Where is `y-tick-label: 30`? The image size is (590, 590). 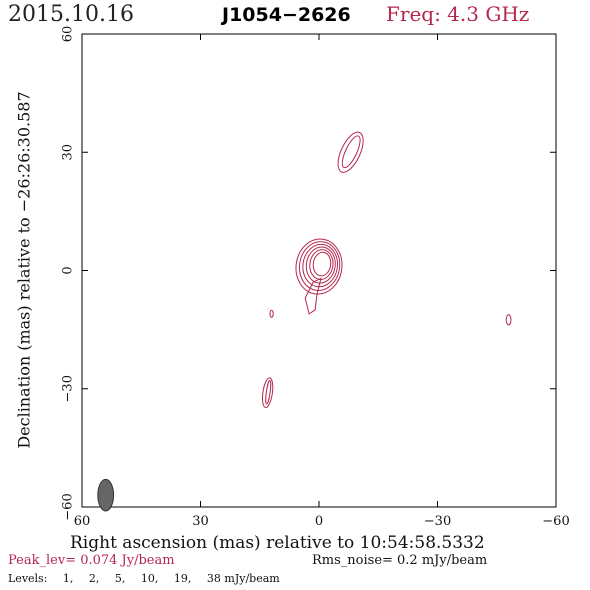 y-tick-label: 30 is located at coordinates (68, 152).